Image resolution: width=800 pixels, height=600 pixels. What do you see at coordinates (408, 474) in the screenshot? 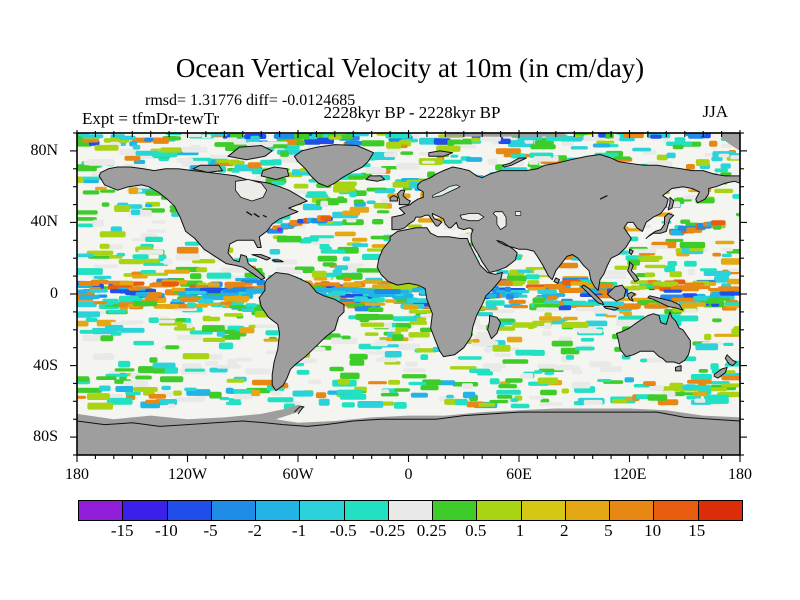
I see `x-axis-tick-label: 0` at bounding box center [408, 474].